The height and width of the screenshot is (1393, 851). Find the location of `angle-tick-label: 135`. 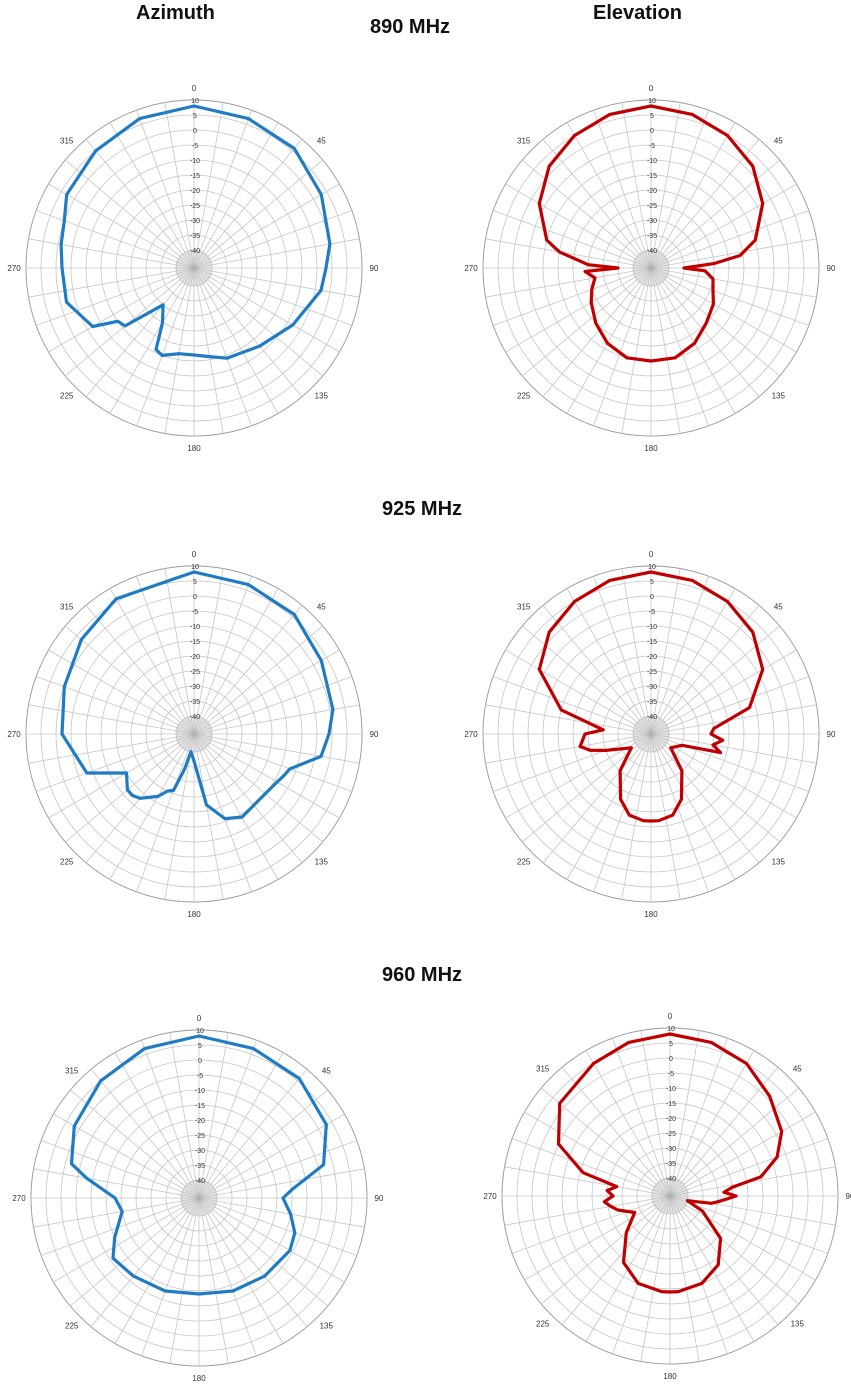

angle-tick-label: 135 is located at coordinates (327, 1325).